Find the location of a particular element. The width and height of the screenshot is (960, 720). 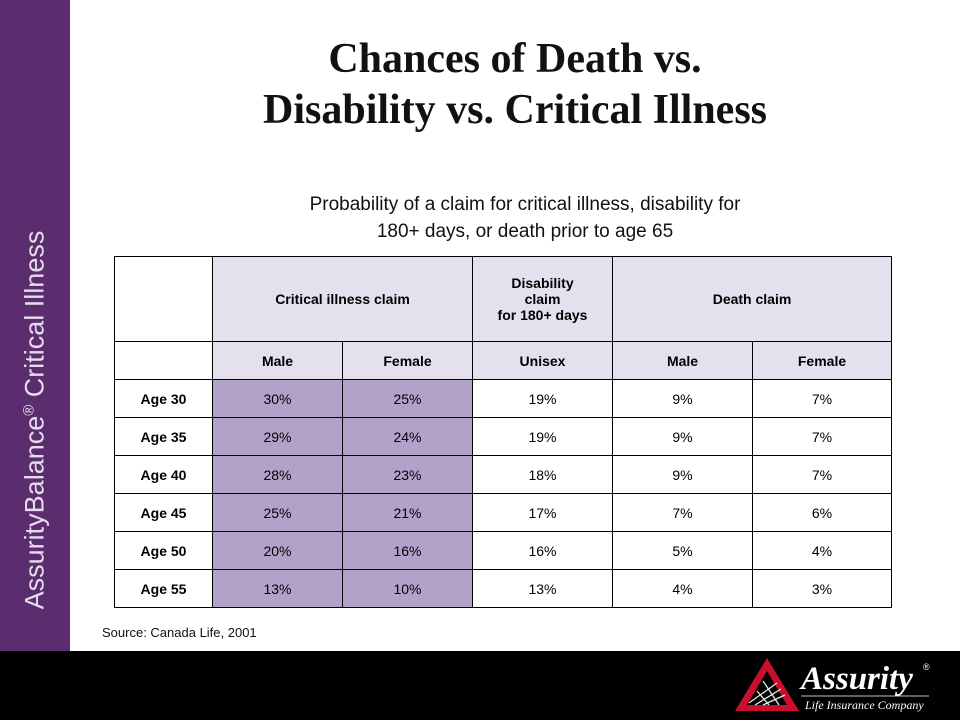

table-row: Age 40 28% 23% 18% 9% 7% is located at coordinates (503, 474).